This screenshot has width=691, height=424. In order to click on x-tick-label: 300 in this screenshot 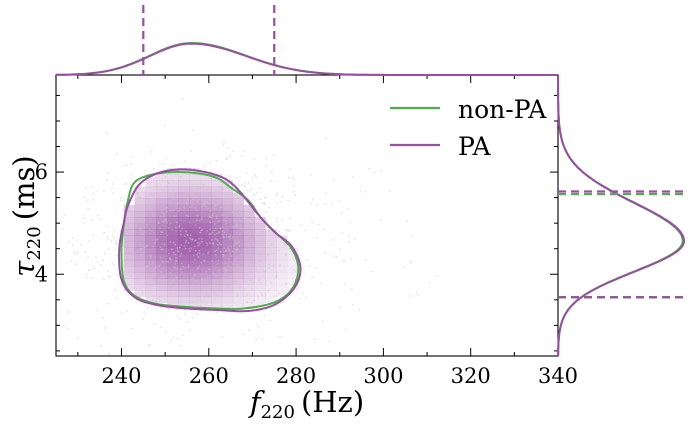, I will do `click(383, 376)`.